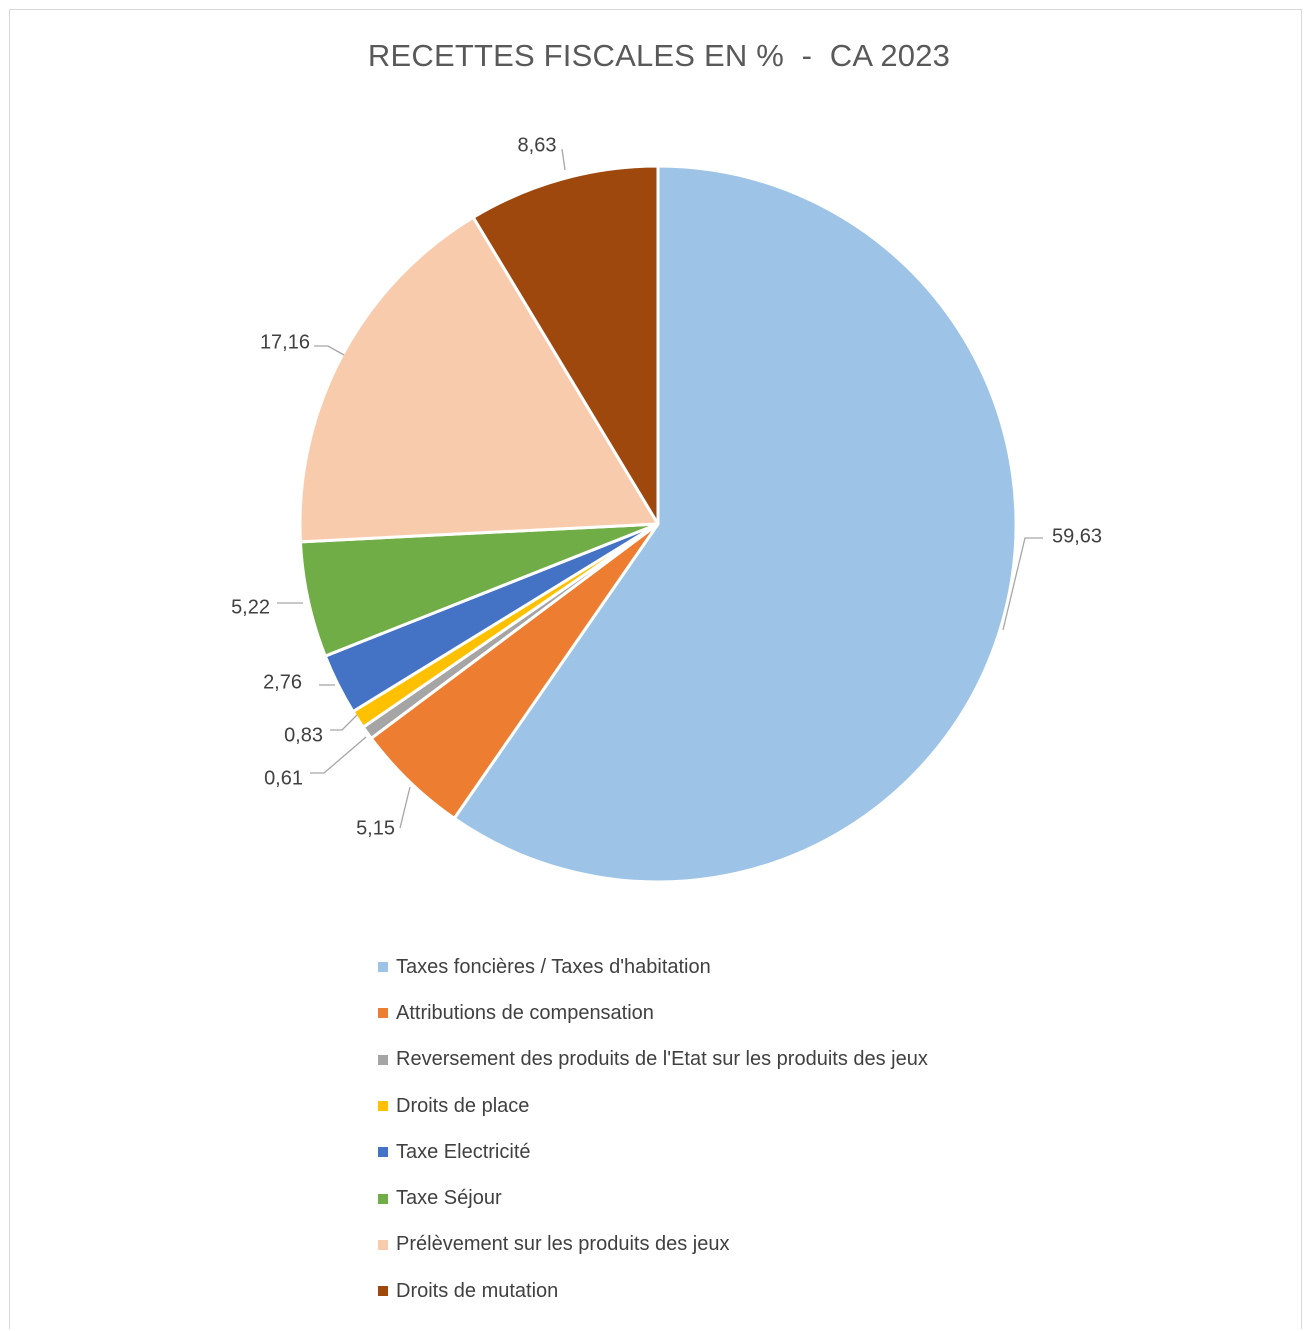 This screenshot has width=1311, height=1331. Describe the element at coordinates (653, 1152) in the screenshot. I see `legend-item: Taxe Electricité` at that location.